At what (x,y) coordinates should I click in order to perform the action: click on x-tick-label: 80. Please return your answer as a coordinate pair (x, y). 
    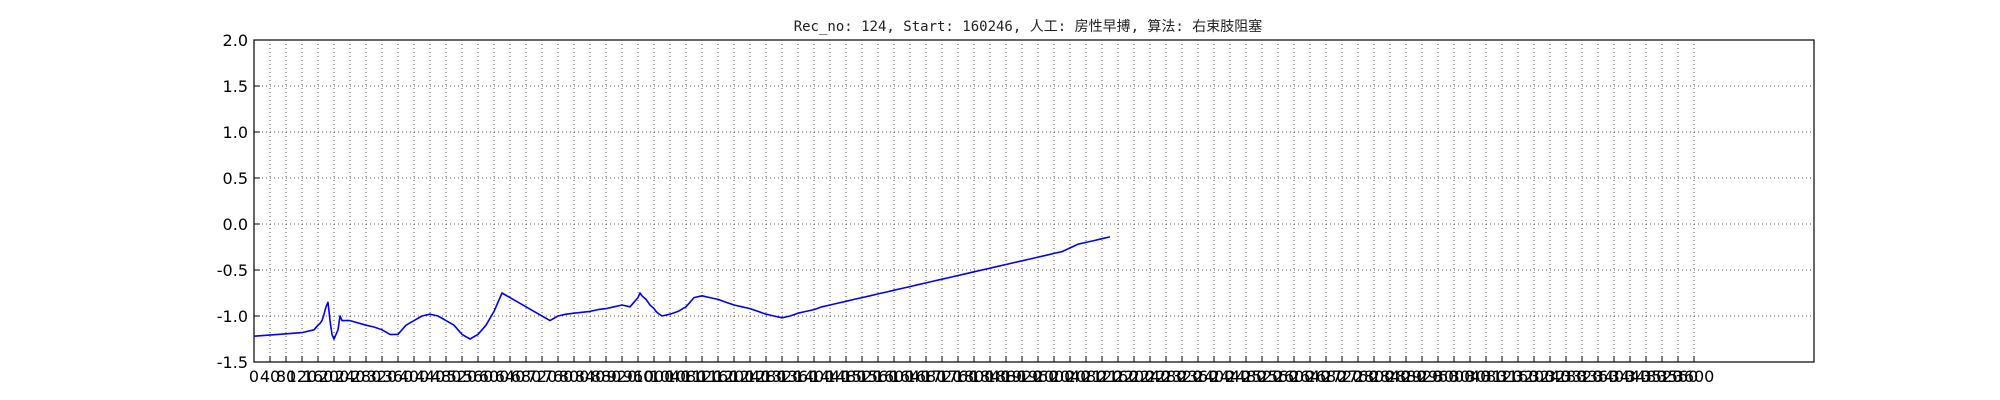
    Looking at the image, I should click on (286, 376).